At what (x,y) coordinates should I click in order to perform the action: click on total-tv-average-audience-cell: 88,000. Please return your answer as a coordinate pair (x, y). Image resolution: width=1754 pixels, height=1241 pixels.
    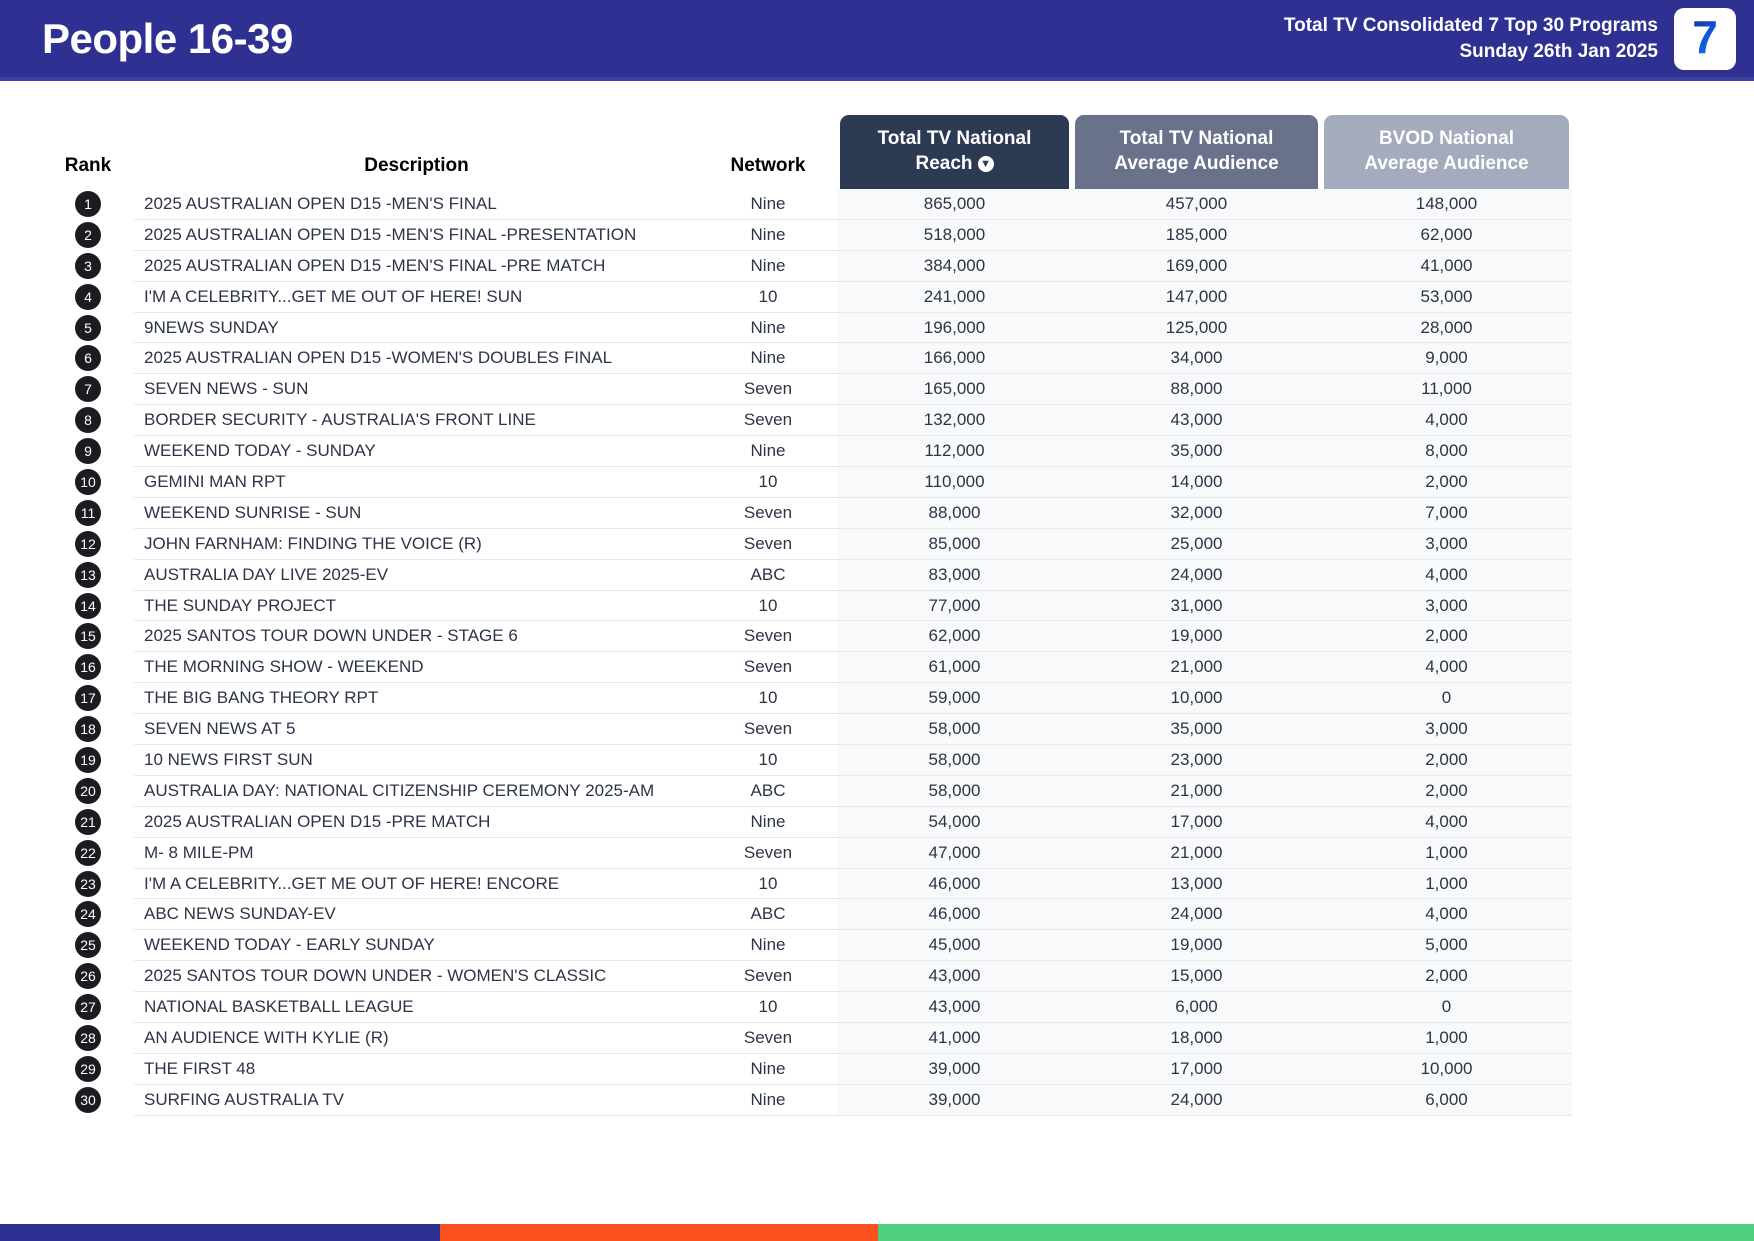
    Looking at the image, I should click on (1196, 389).